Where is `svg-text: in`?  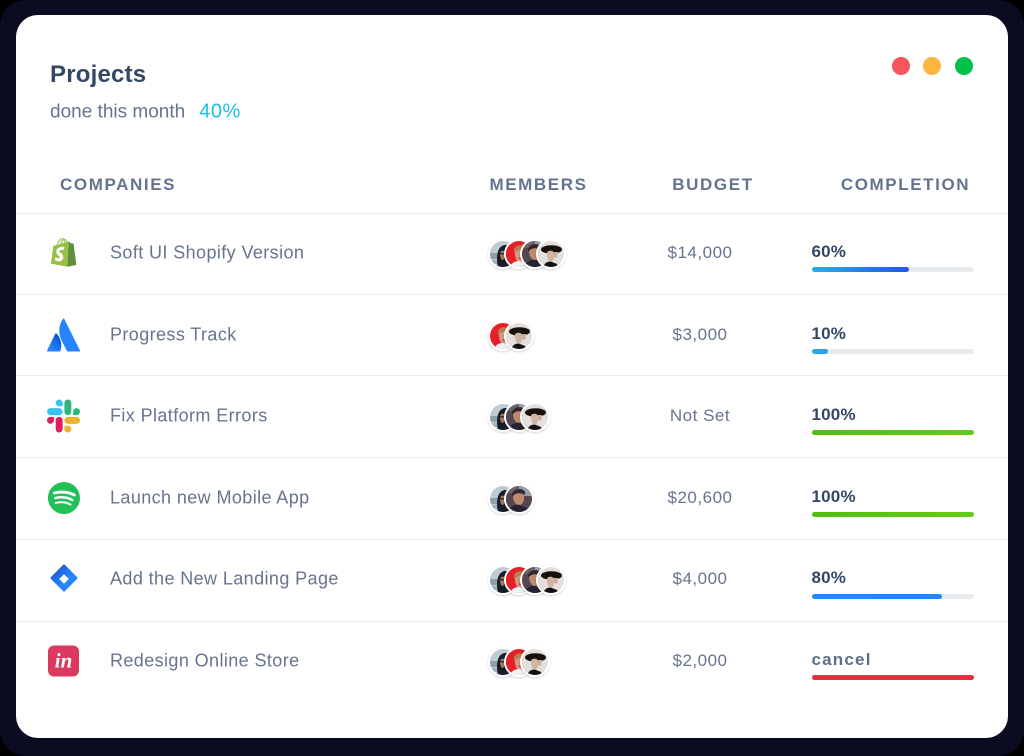 svg-text: in is located at coordinates (64, 661).